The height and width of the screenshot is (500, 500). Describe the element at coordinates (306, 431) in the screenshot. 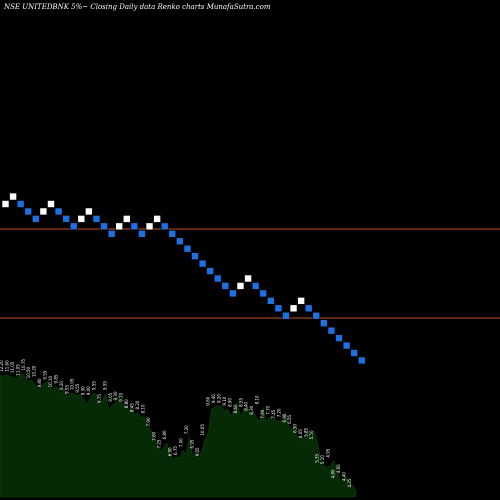

I see `volume-label: 5.85` at that location.